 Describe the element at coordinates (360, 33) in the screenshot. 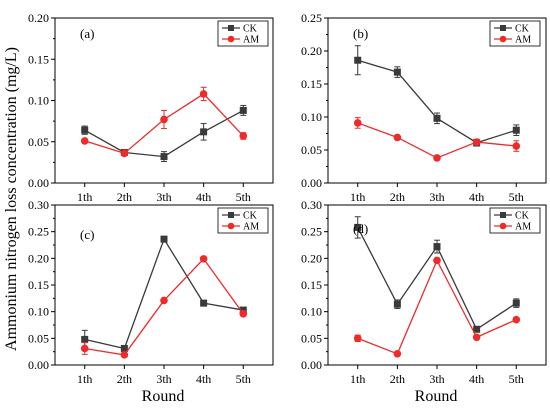

I see `panel-label: (b)` at that location.